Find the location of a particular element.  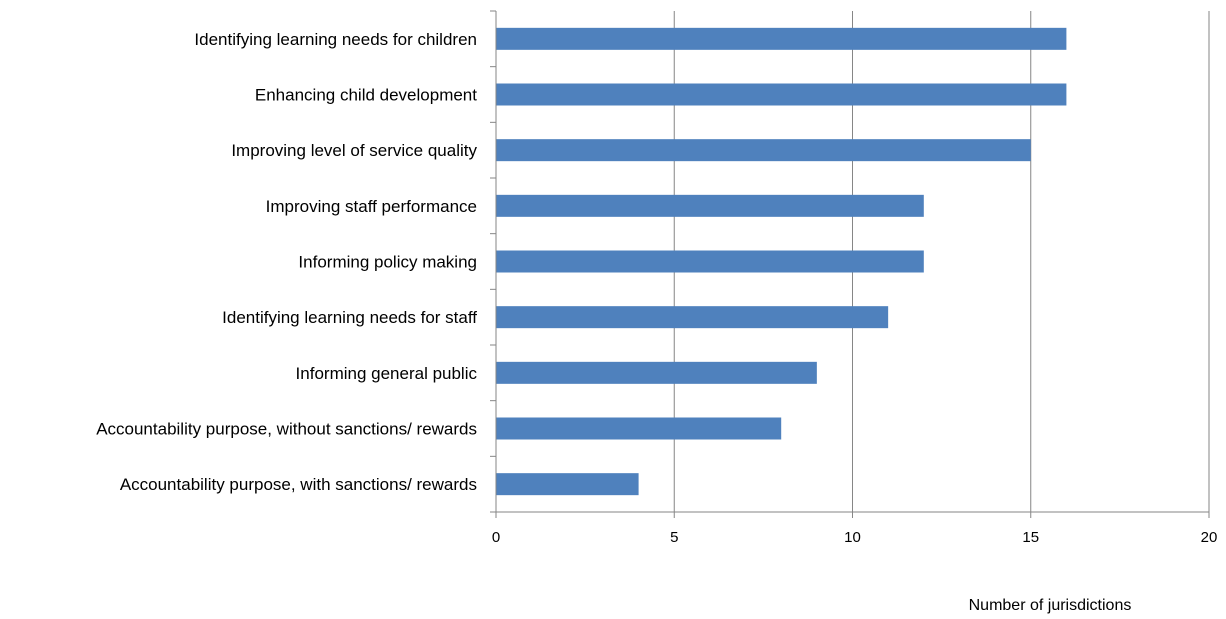

category-label: Informing general public is located at coordinates (387, 373).